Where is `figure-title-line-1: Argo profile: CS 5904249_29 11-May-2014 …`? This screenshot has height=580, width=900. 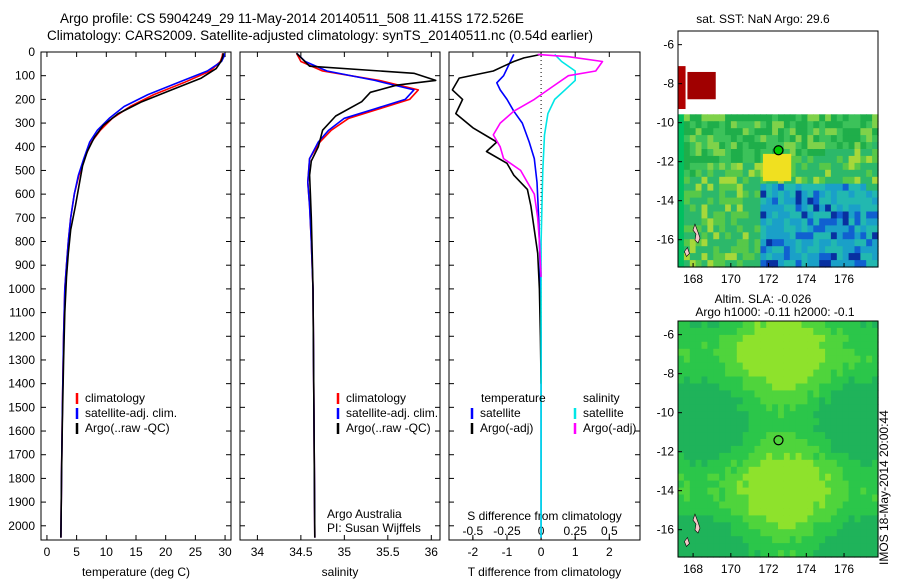
figure-title-line-1: Argo profile: CS 5904249_29 11-May-2014 … is located at coordinates (292, 18).